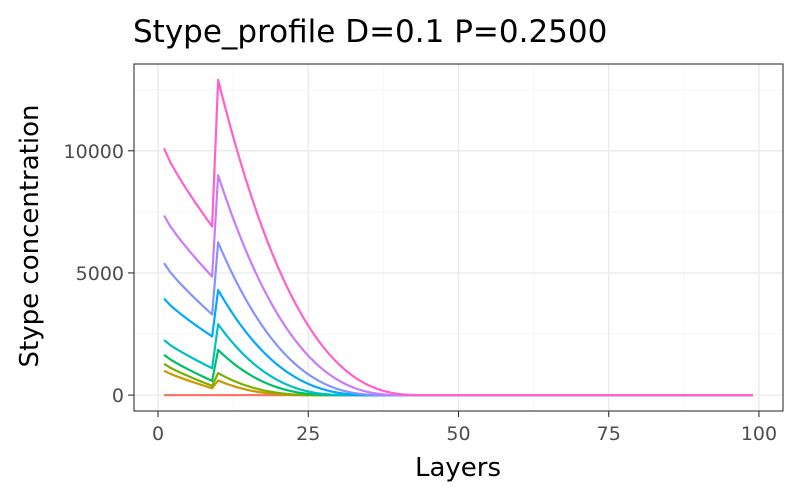 This screenshot has width=800, height=500. Describe the element at coordinates (94, 152) in the screenshot. I see `y-tick-label: 10000` at that location.